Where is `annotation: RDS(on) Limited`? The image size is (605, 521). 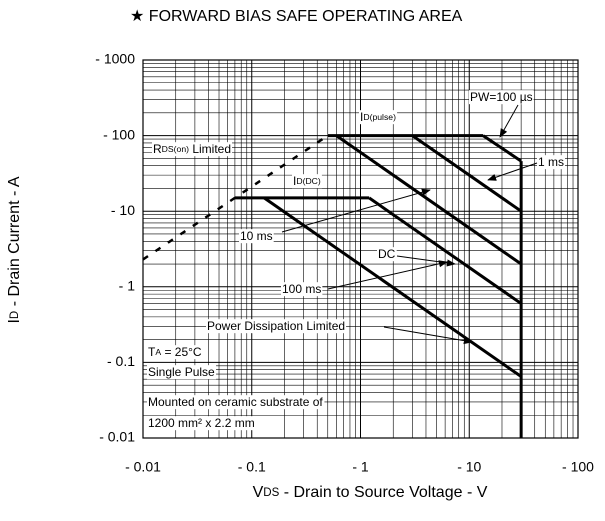 annotation: RDS(on) Limited is located at coordinates (192, 149).